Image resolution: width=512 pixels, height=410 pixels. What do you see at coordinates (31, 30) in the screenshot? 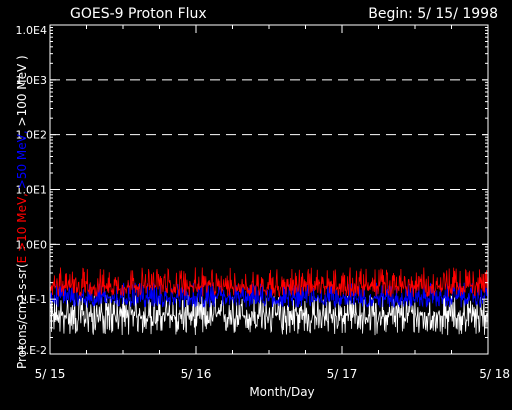
I see `y-tick-label: 1.0E4` at bounding box center [31, 30].